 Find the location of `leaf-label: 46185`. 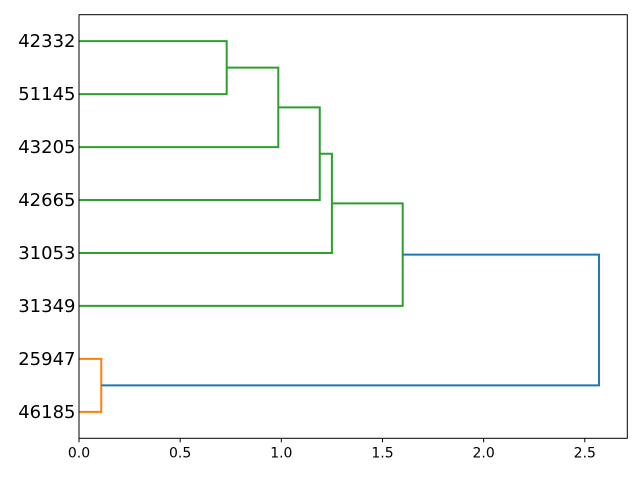

leaf-label: 46185 is located at coordinates (46, 412).